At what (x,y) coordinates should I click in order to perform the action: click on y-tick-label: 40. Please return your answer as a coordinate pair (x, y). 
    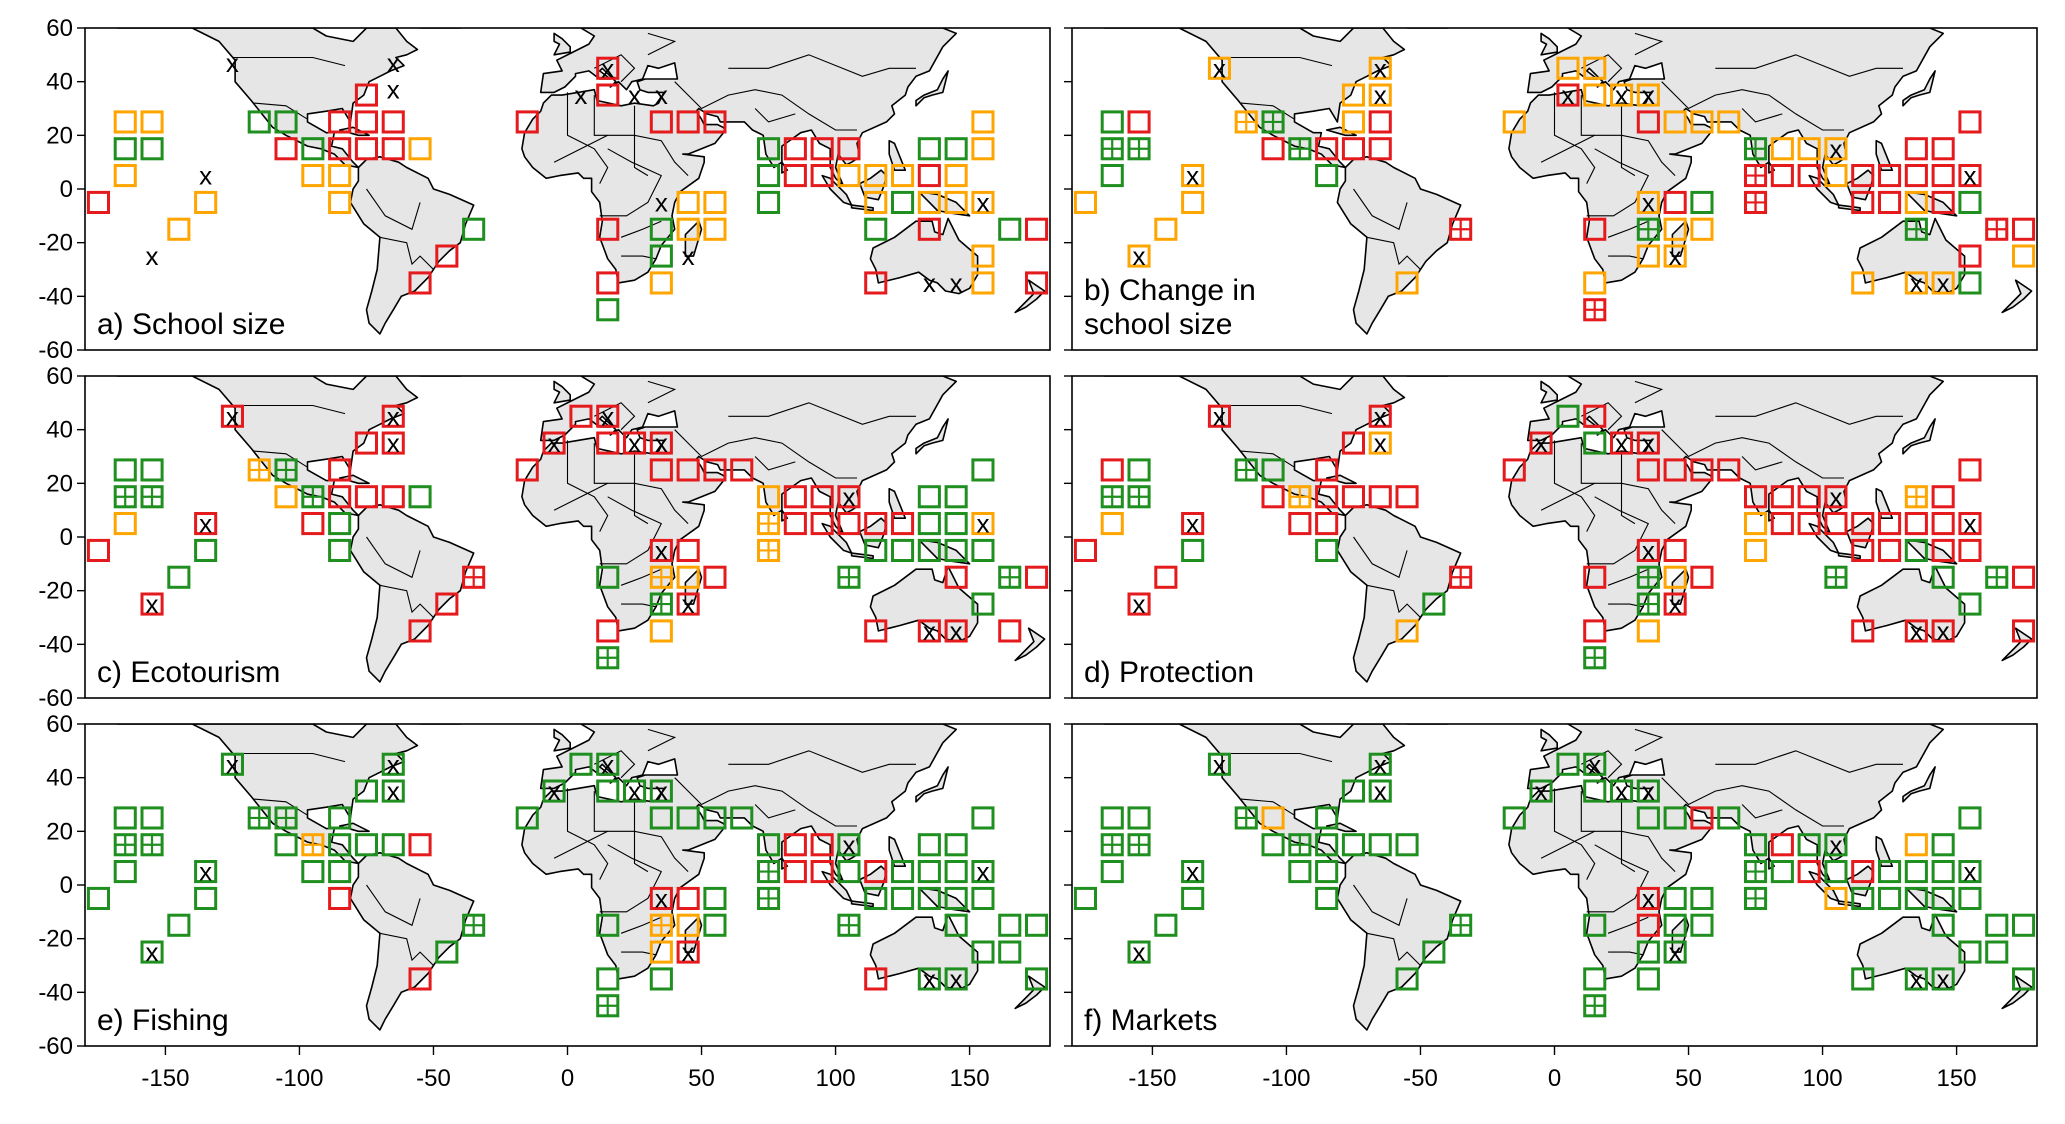
    Looking at the image, I should click on (59, 430).